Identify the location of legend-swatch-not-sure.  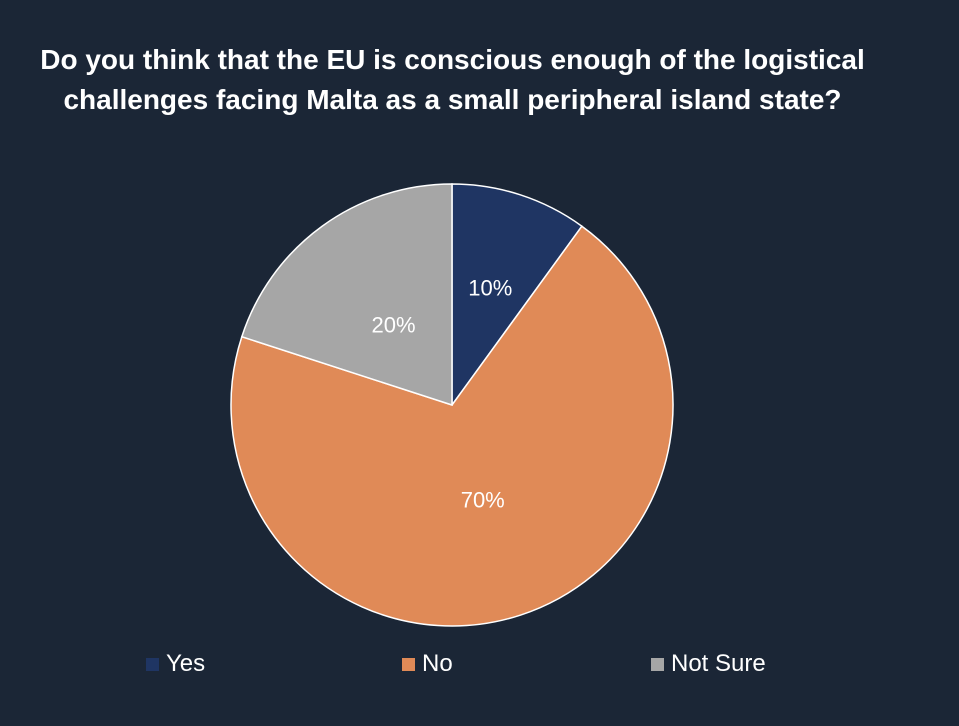
(657, 664).